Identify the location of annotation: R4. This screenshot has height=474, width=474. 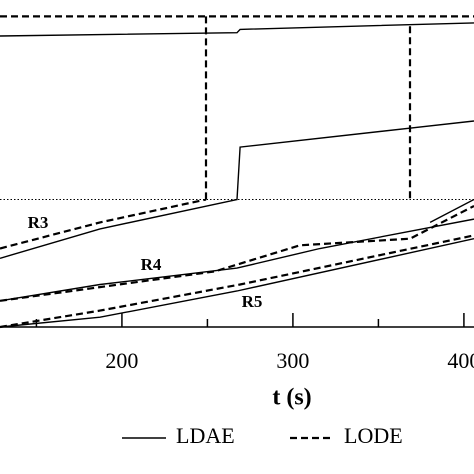
(151, 264).